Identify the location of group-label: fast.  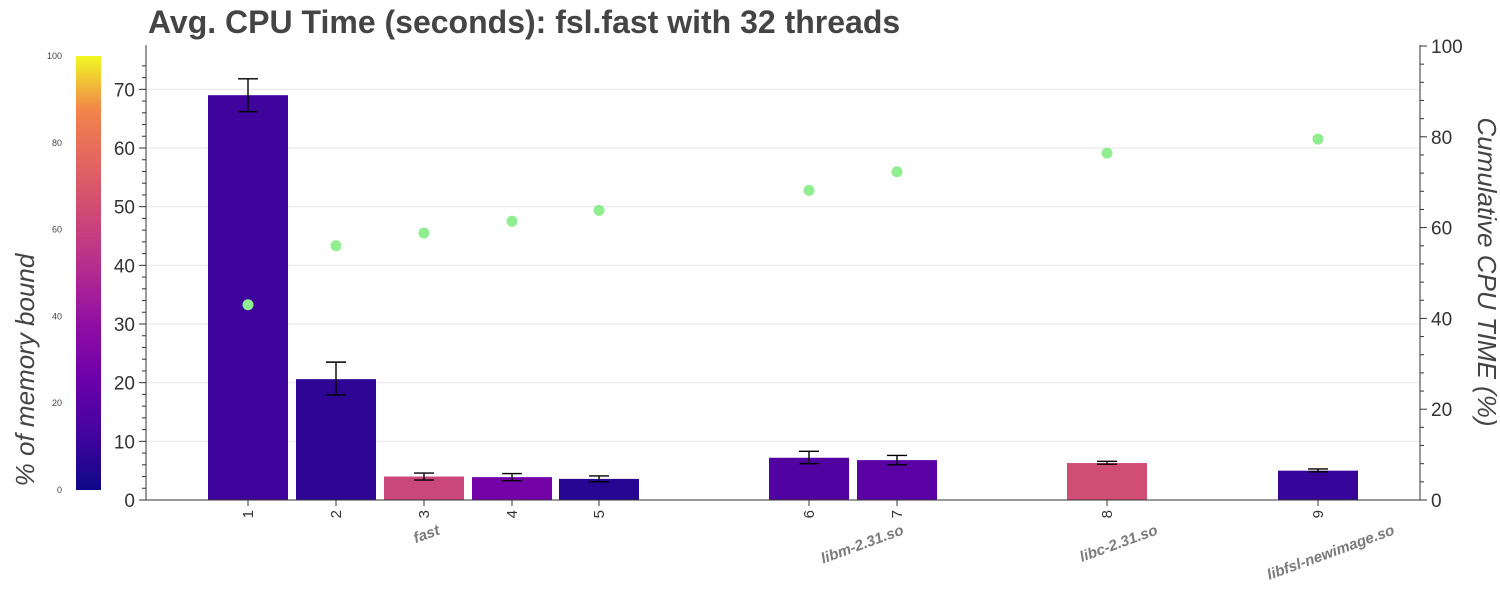
(427, 533).